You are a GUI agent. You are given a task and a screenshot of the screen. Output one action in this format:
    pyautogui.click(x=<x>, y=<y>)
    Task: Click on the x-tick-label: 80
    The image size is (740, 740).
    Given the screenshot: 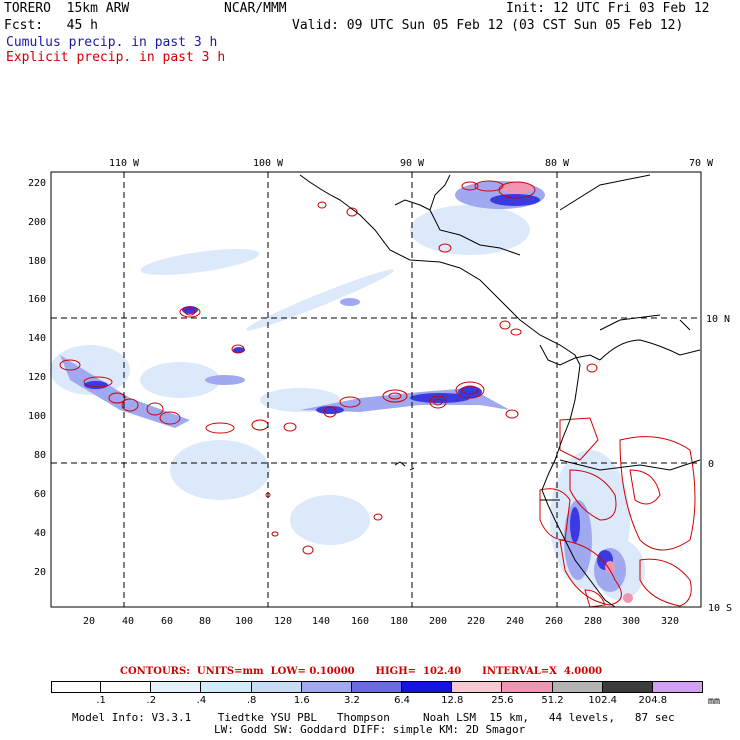 What is the action you would take?
    pyautogui.click(x=205, y=621)
    